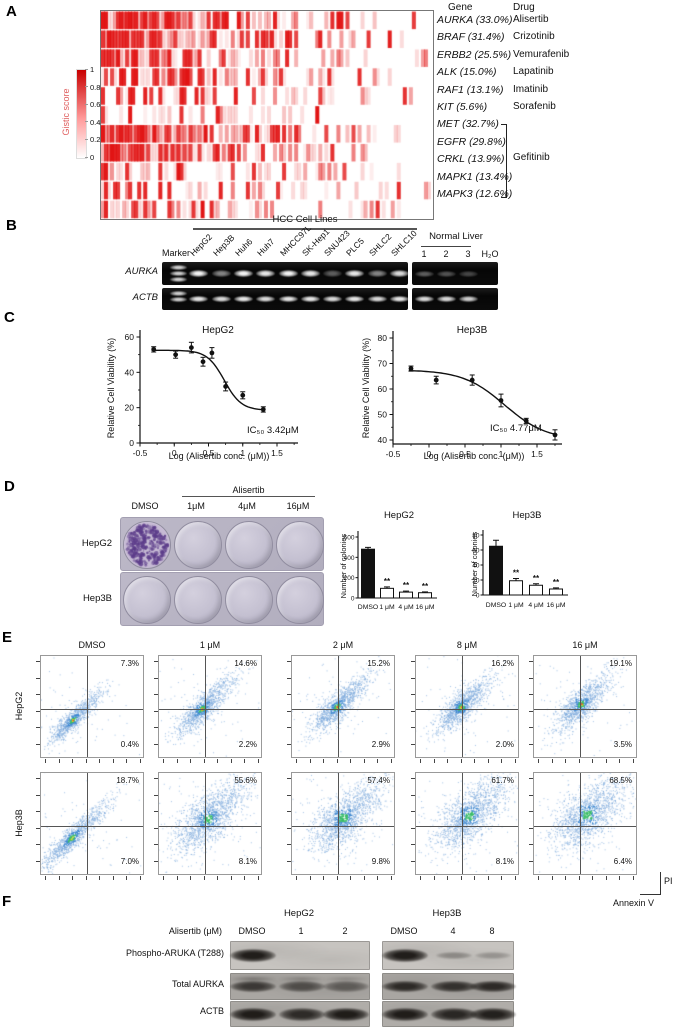 The height and width of the screenshot is (1028, 676). What do you see at coordinates (460, 7) in the screenshot?
I see `gene-column-header: Gene` at bounding box center [460, 7].